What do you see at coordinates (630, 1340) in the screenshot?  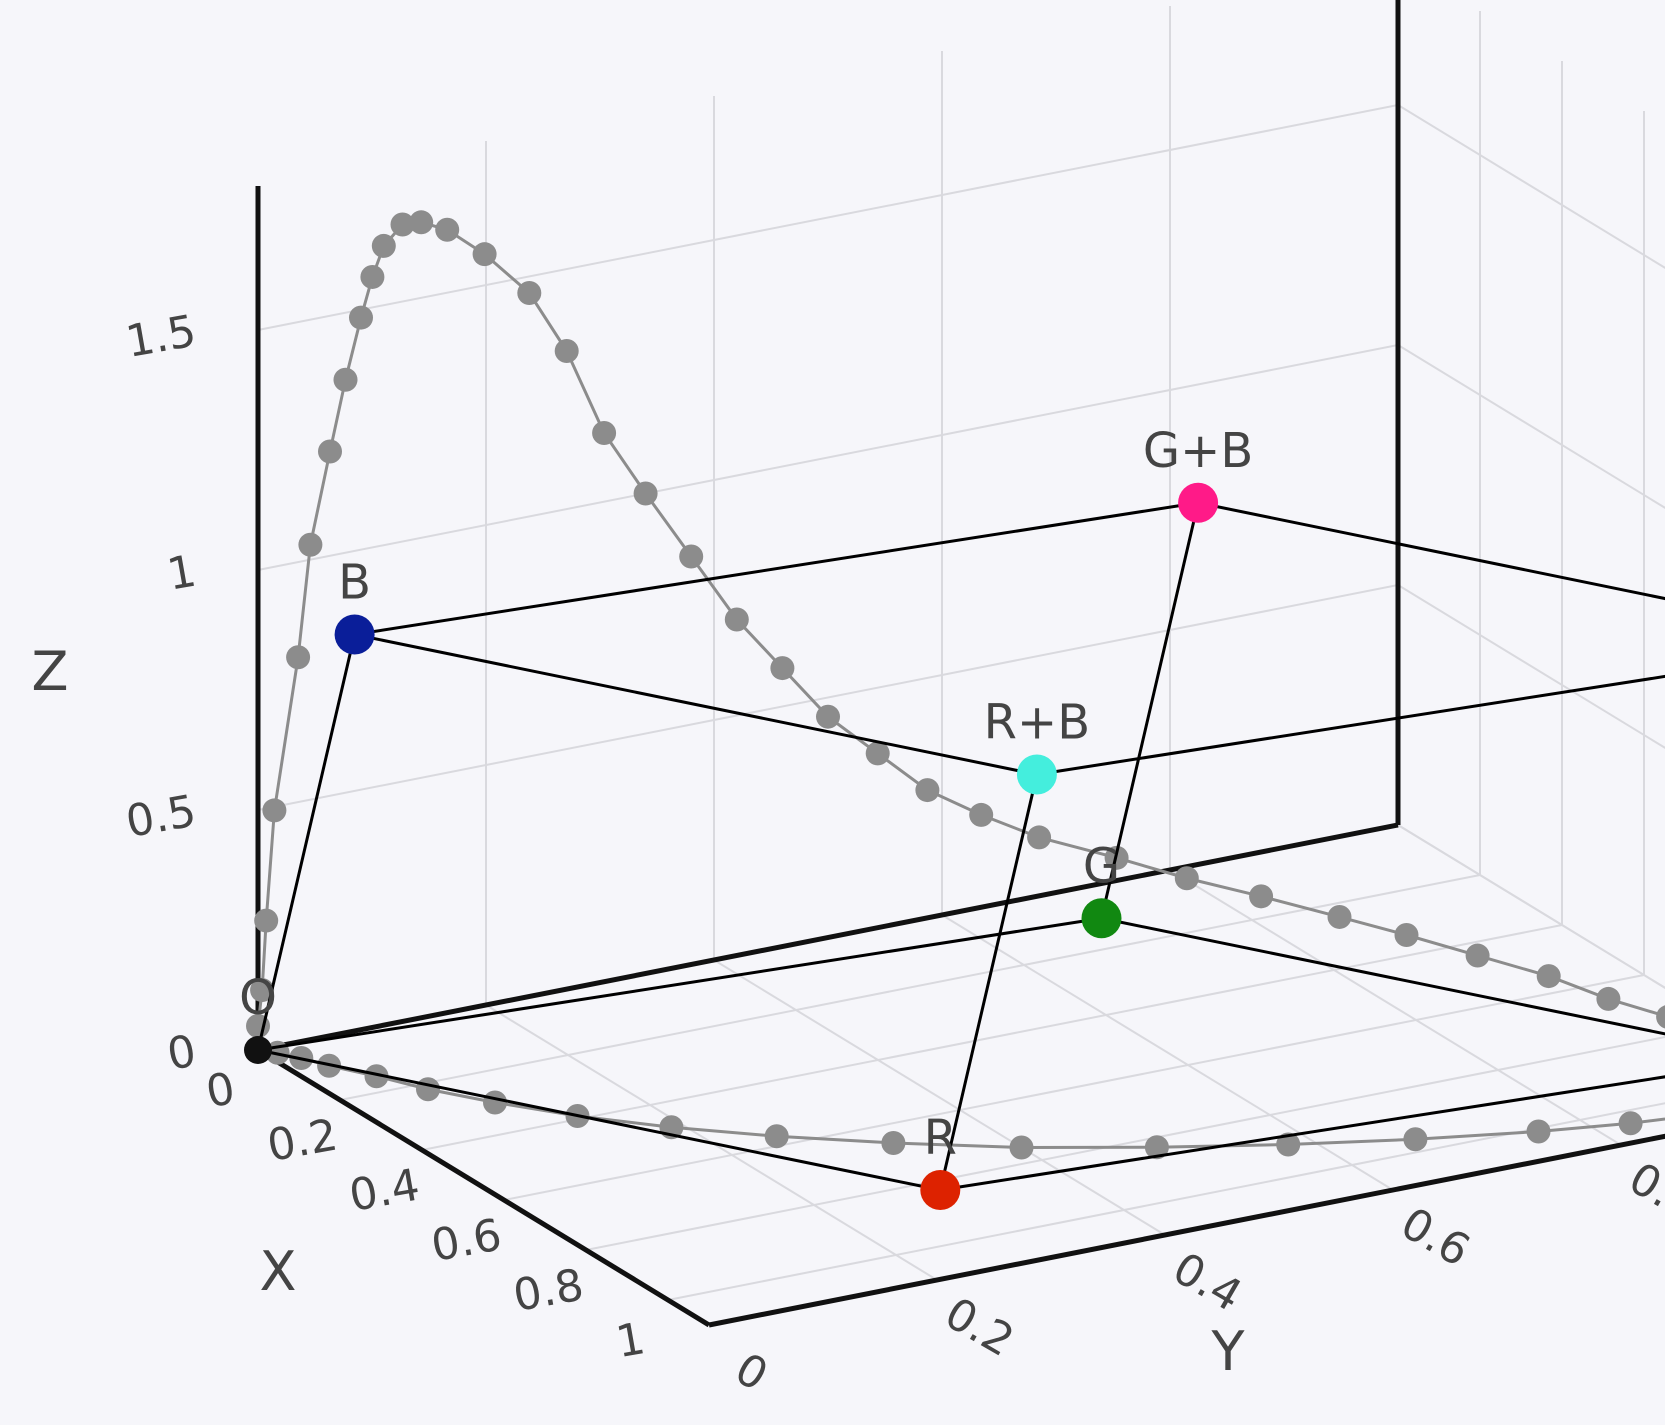 I see `x-tick-label: 1` at bounding box center [630, 1340].